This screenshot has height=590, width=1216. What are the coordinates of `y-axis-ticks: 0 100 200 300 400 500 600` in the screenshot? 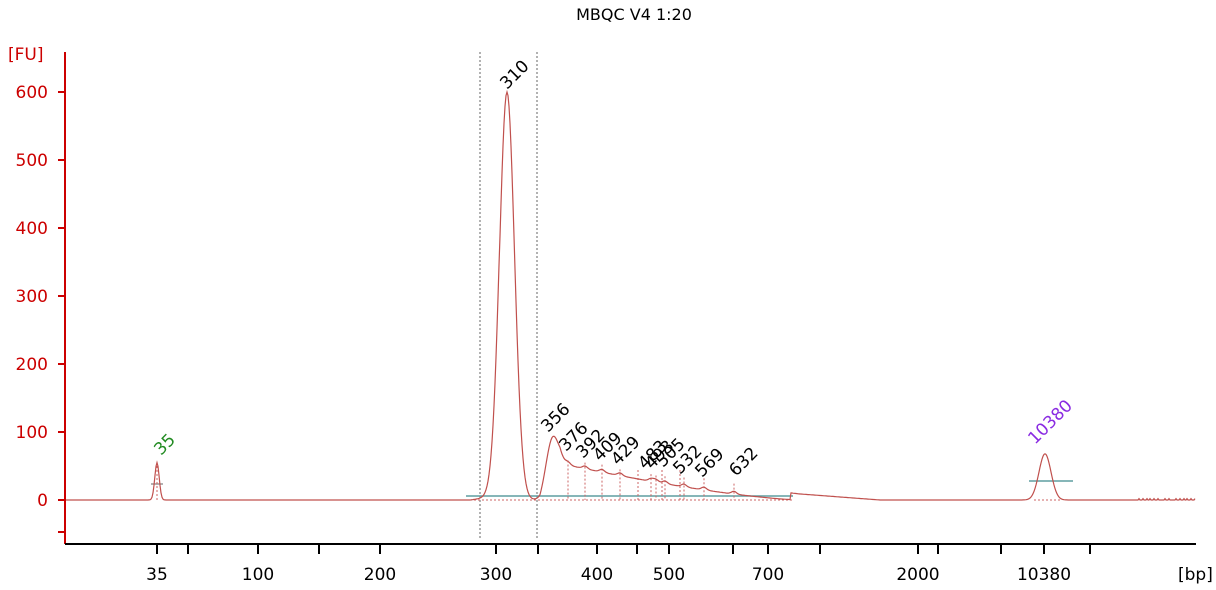 It's located at (40, 308).